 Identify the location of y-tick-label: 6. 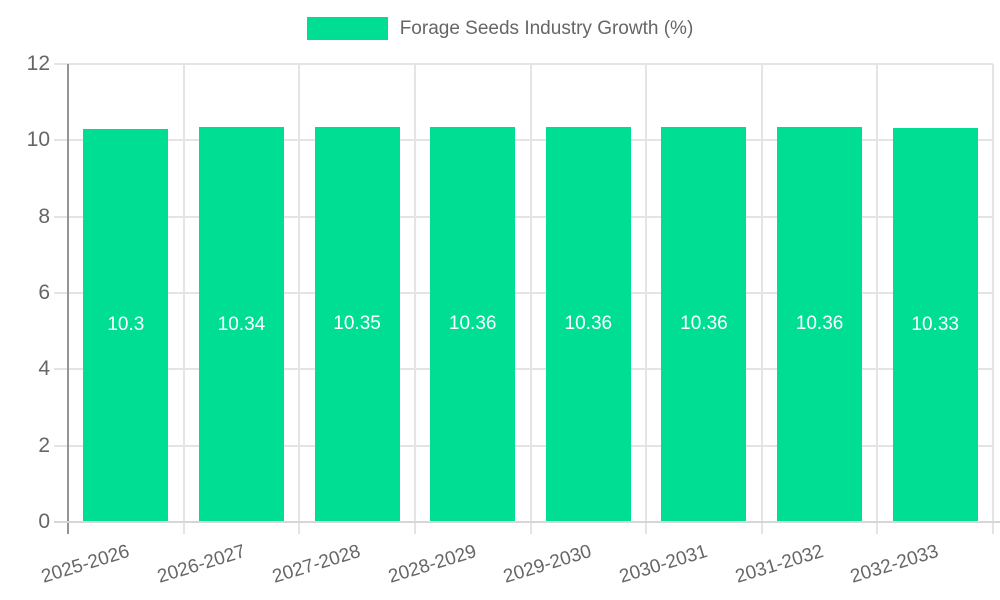
(44, 292).